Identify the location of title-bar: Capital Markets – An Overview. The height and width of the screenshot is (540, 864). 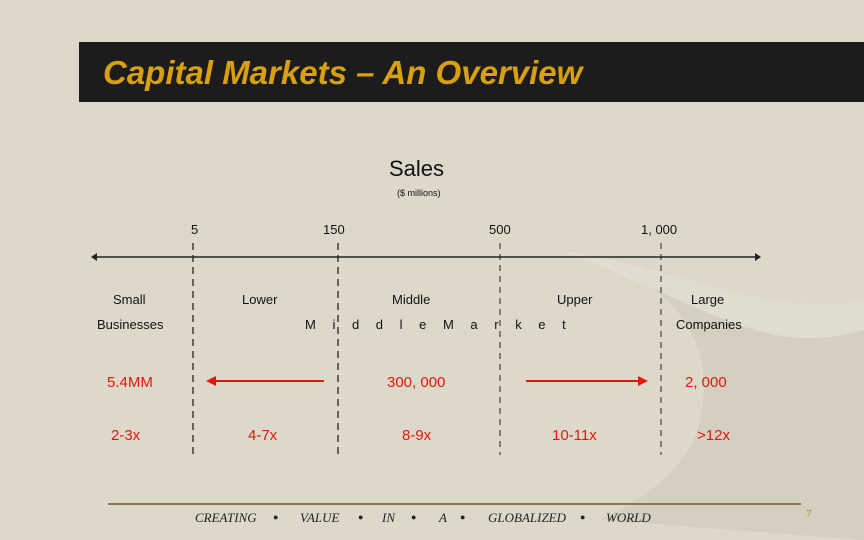
(471, 72).